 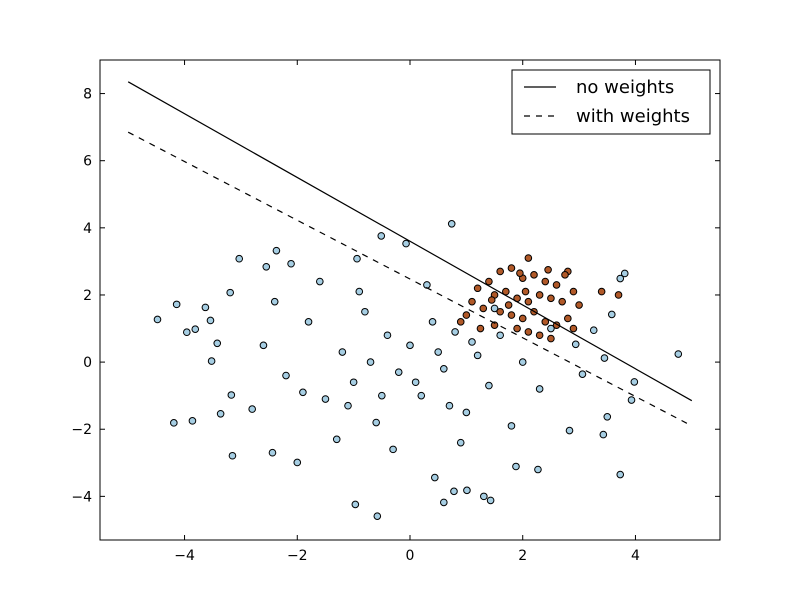 I want to click on x-tick-label: 2, so click(x=522, y=556).